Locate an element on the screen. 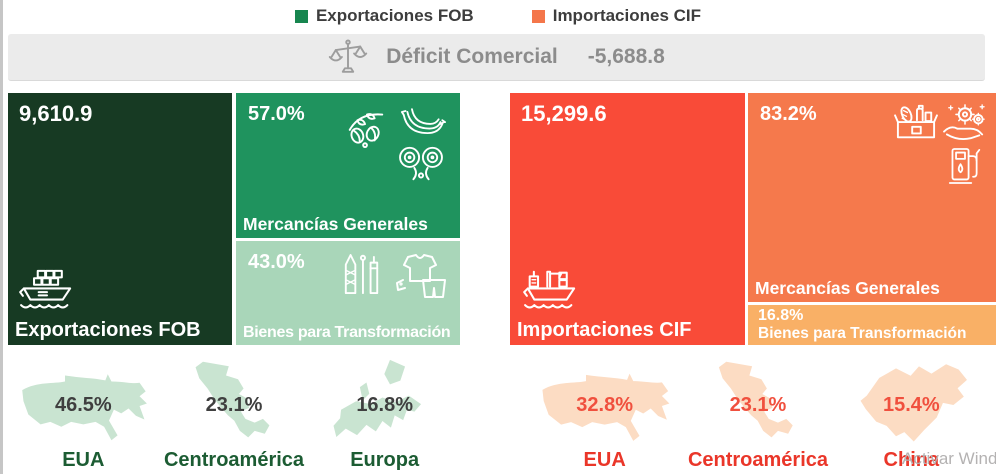 The image size is (996, 474). trade-deficit-bar: Déficit Comercial -5,688.8 is located at coordinates (496, 57).